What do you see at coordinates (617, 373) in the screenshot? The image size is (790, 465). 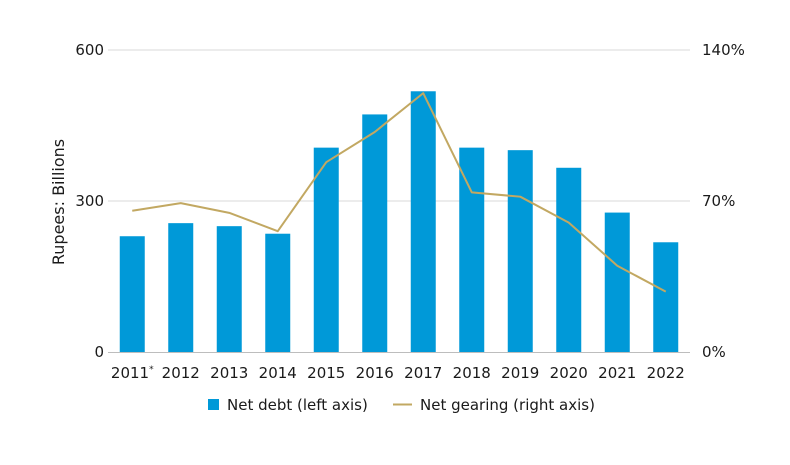 I see `x-tick-label: 2021` at bounding box center [617, 373].